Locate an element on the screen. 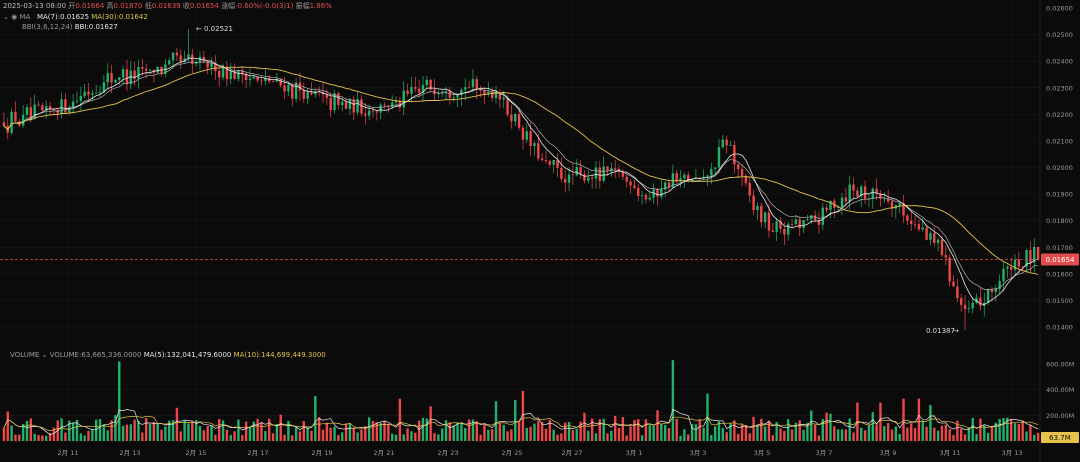  open-label: 开 is located at coordinates (72, 6).